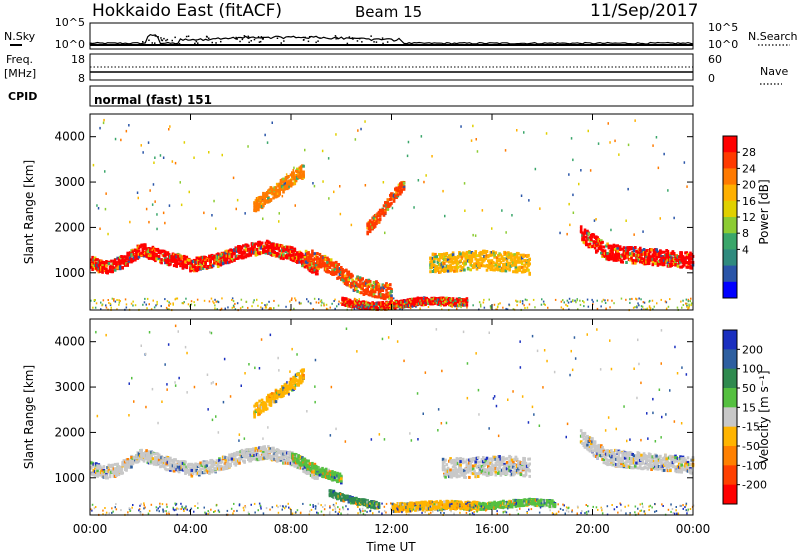 This screenshot has height=558, width=800. I want to click on nsearch-label: N.Search, so click(773, 36).